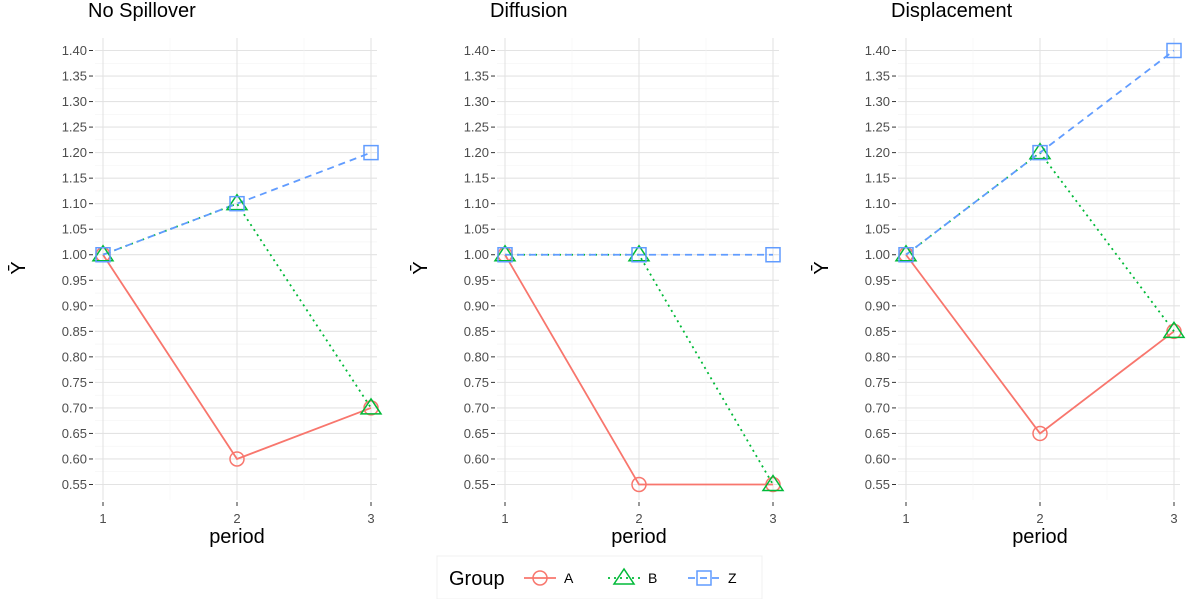  I want to click on legend-label-z: Z, so click(732, 578).